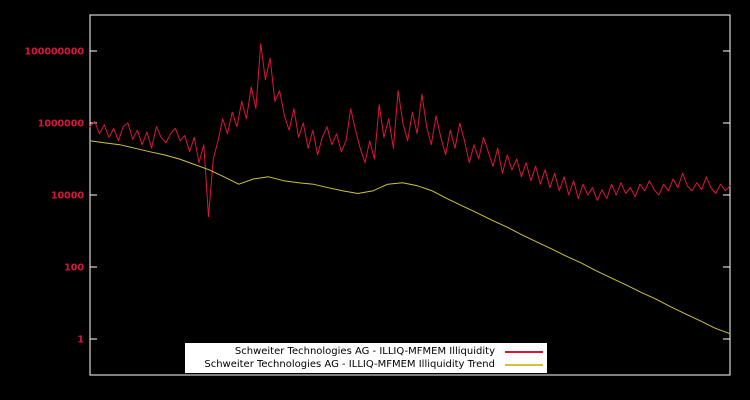 The image size is (750, 400). I want to click on y-tick-label: 100, so click(74, 268).